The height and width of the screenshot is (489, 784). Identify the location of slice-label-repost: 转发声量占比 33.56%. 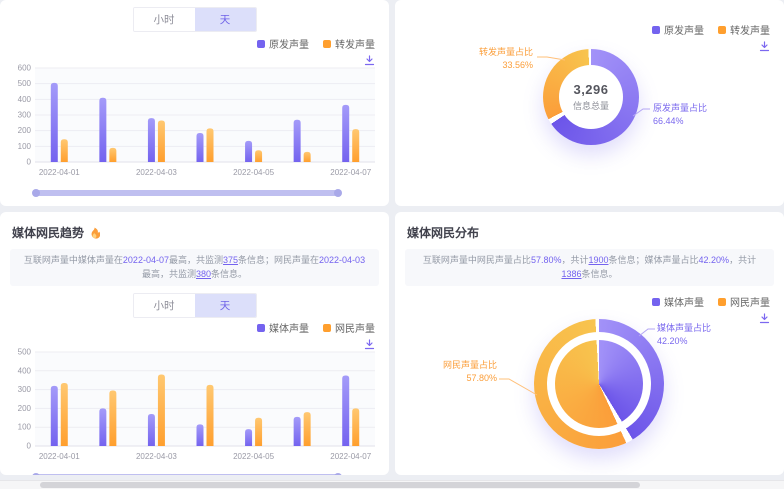
(505, 59).